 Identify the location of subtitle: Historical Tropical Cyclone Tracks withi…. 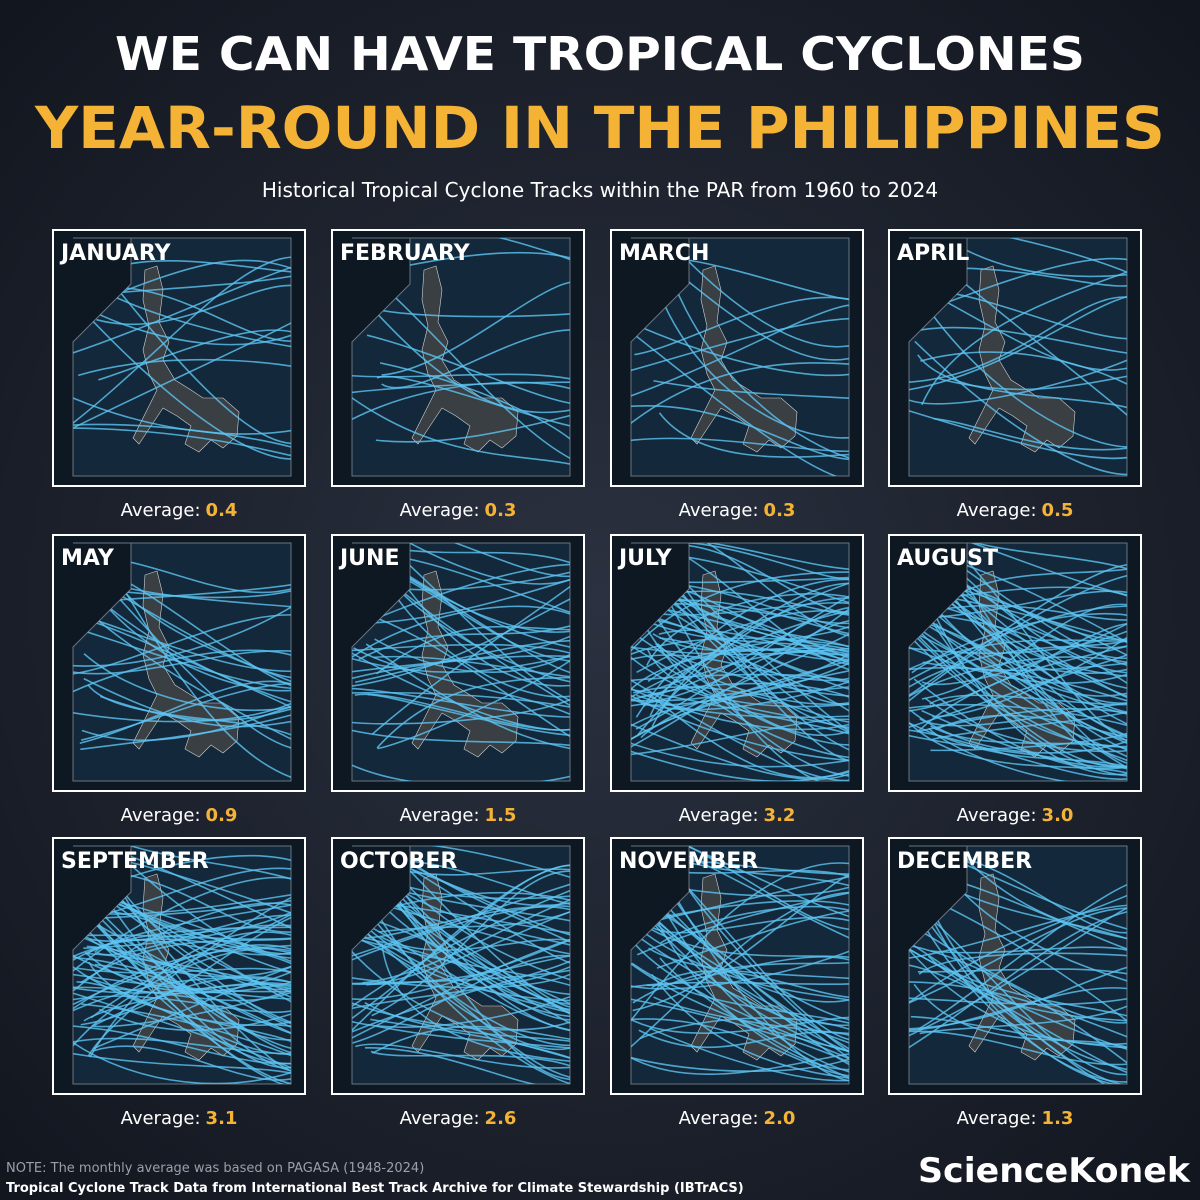
(600, 190).